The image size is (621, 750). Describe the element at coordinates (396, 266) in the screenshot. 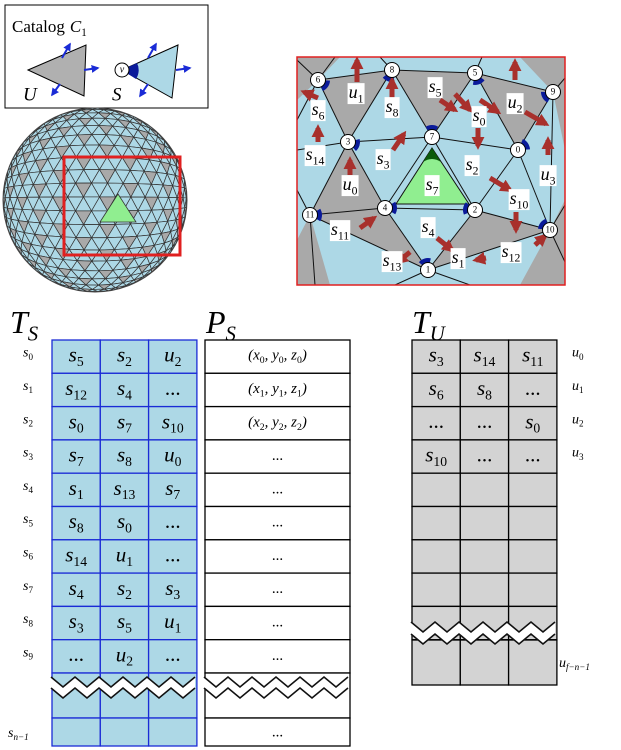

I see `subscript: 13` at that location.